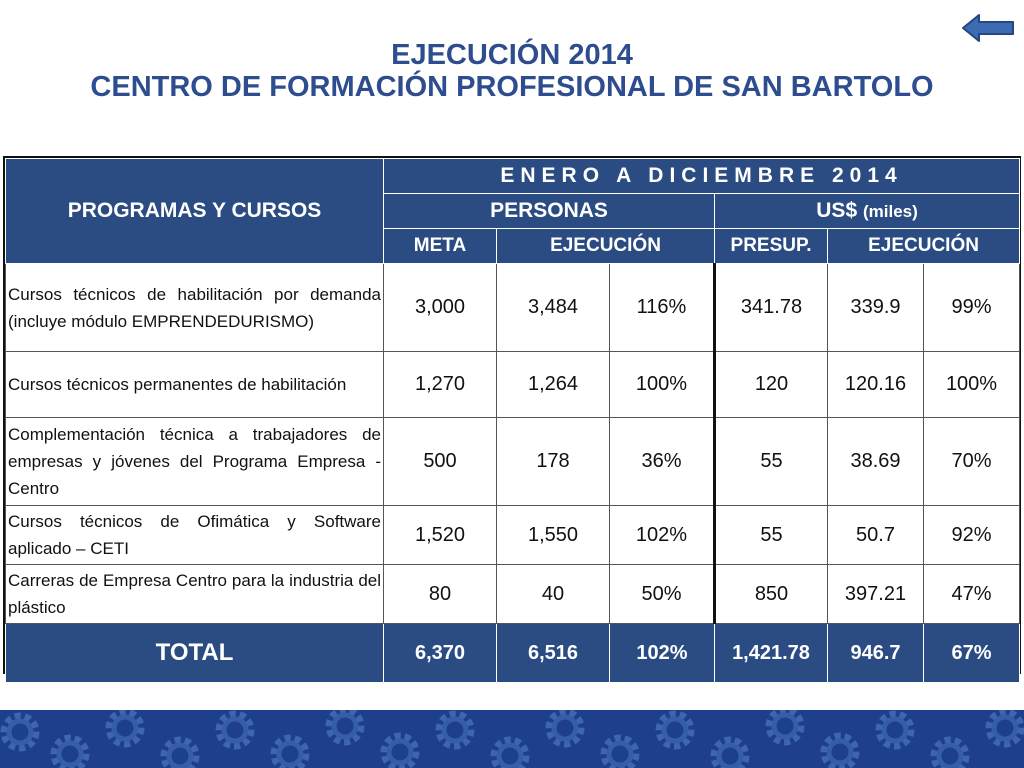 This screenshot has height=768, width=1024. What do you see at coordinates (875, 461) in the screenshot?
I see `row-ejecucion-usd: 38.69` at bounding box center [875, 461].